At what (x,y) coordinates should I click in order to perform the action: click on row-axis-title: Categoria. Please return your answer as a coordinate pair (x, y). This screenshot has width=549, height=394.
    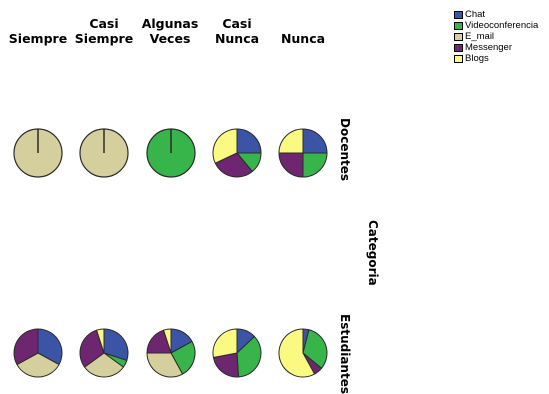
    Looking at the image, I should click on (373, 253).